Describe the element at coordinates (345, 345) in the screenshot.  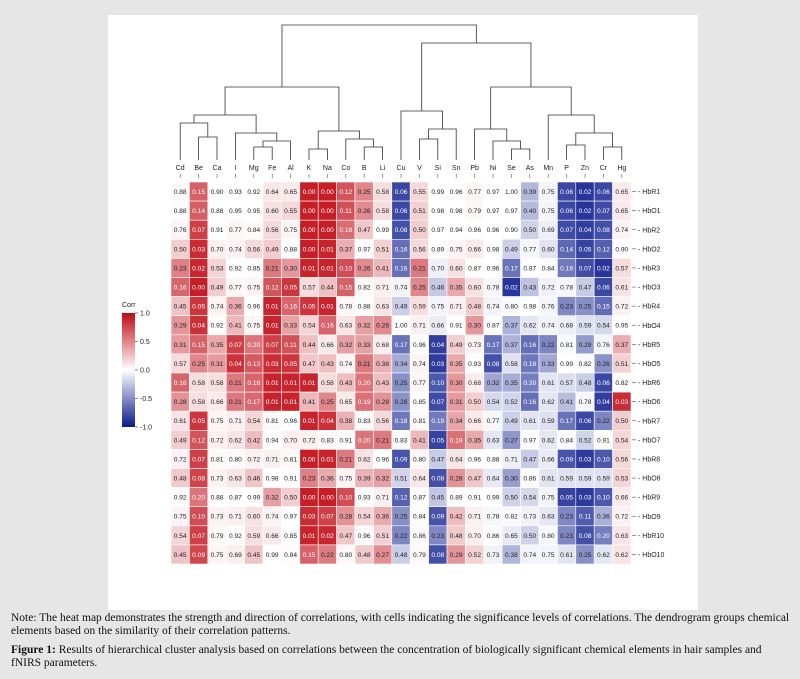
I see `cell-value-label: 0.32` at that location.